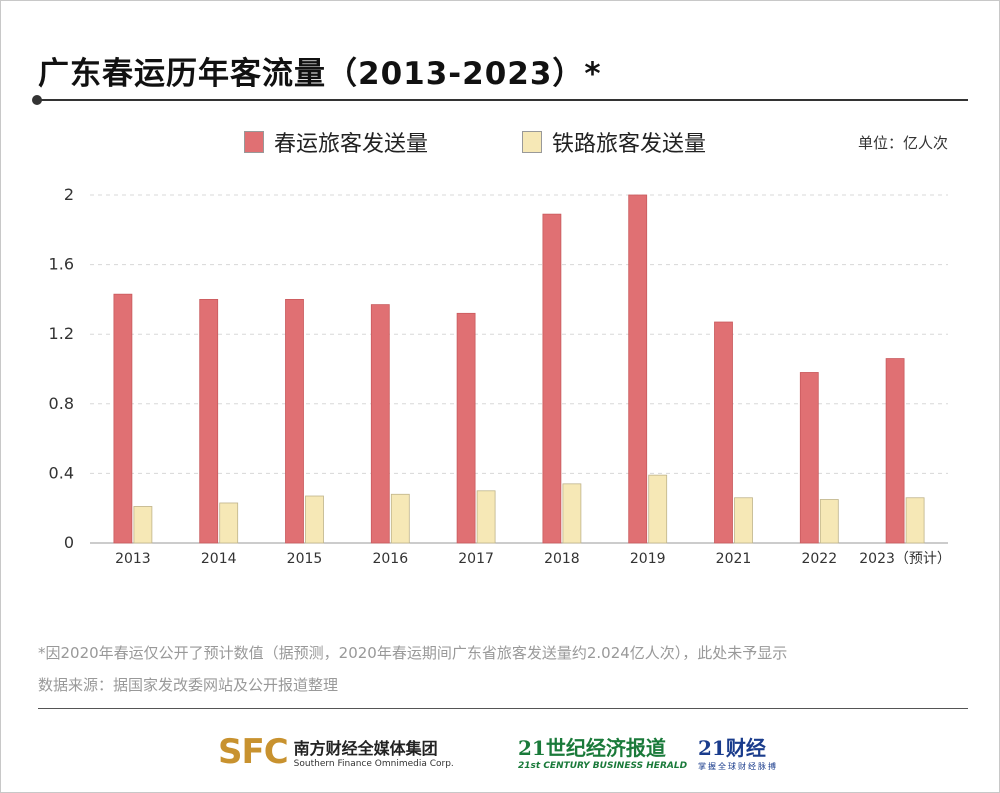  I want to click on title-rule, so click(503, 100).